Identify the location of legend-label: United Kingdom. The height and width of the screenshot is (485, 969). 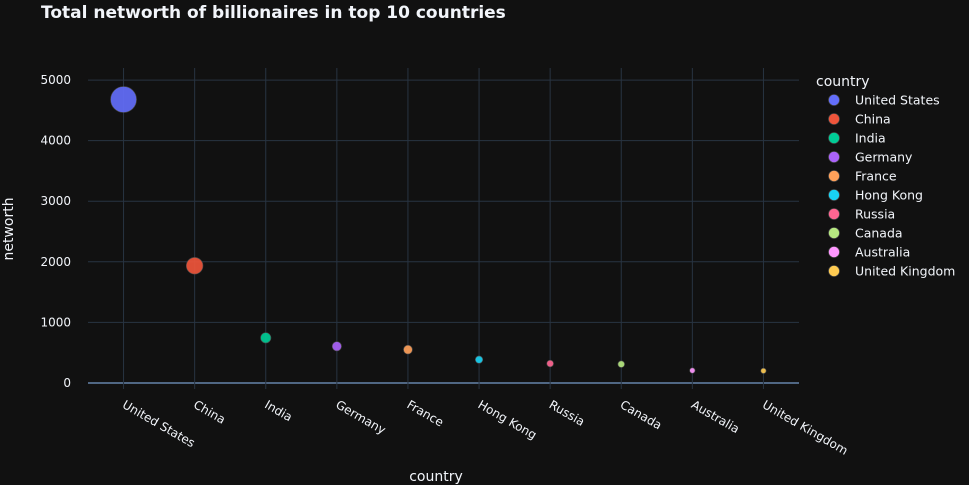
(905, 271).